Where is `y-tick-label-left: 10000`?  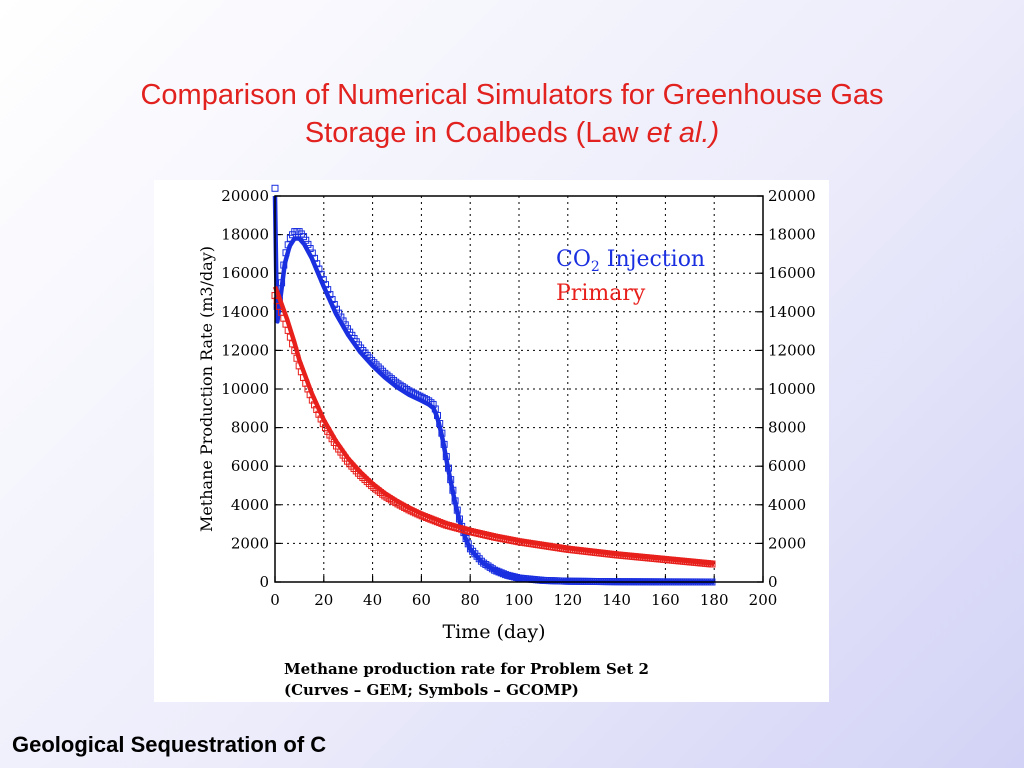
y-tick-label-left: 10000 is located at coordinates (245, 389).